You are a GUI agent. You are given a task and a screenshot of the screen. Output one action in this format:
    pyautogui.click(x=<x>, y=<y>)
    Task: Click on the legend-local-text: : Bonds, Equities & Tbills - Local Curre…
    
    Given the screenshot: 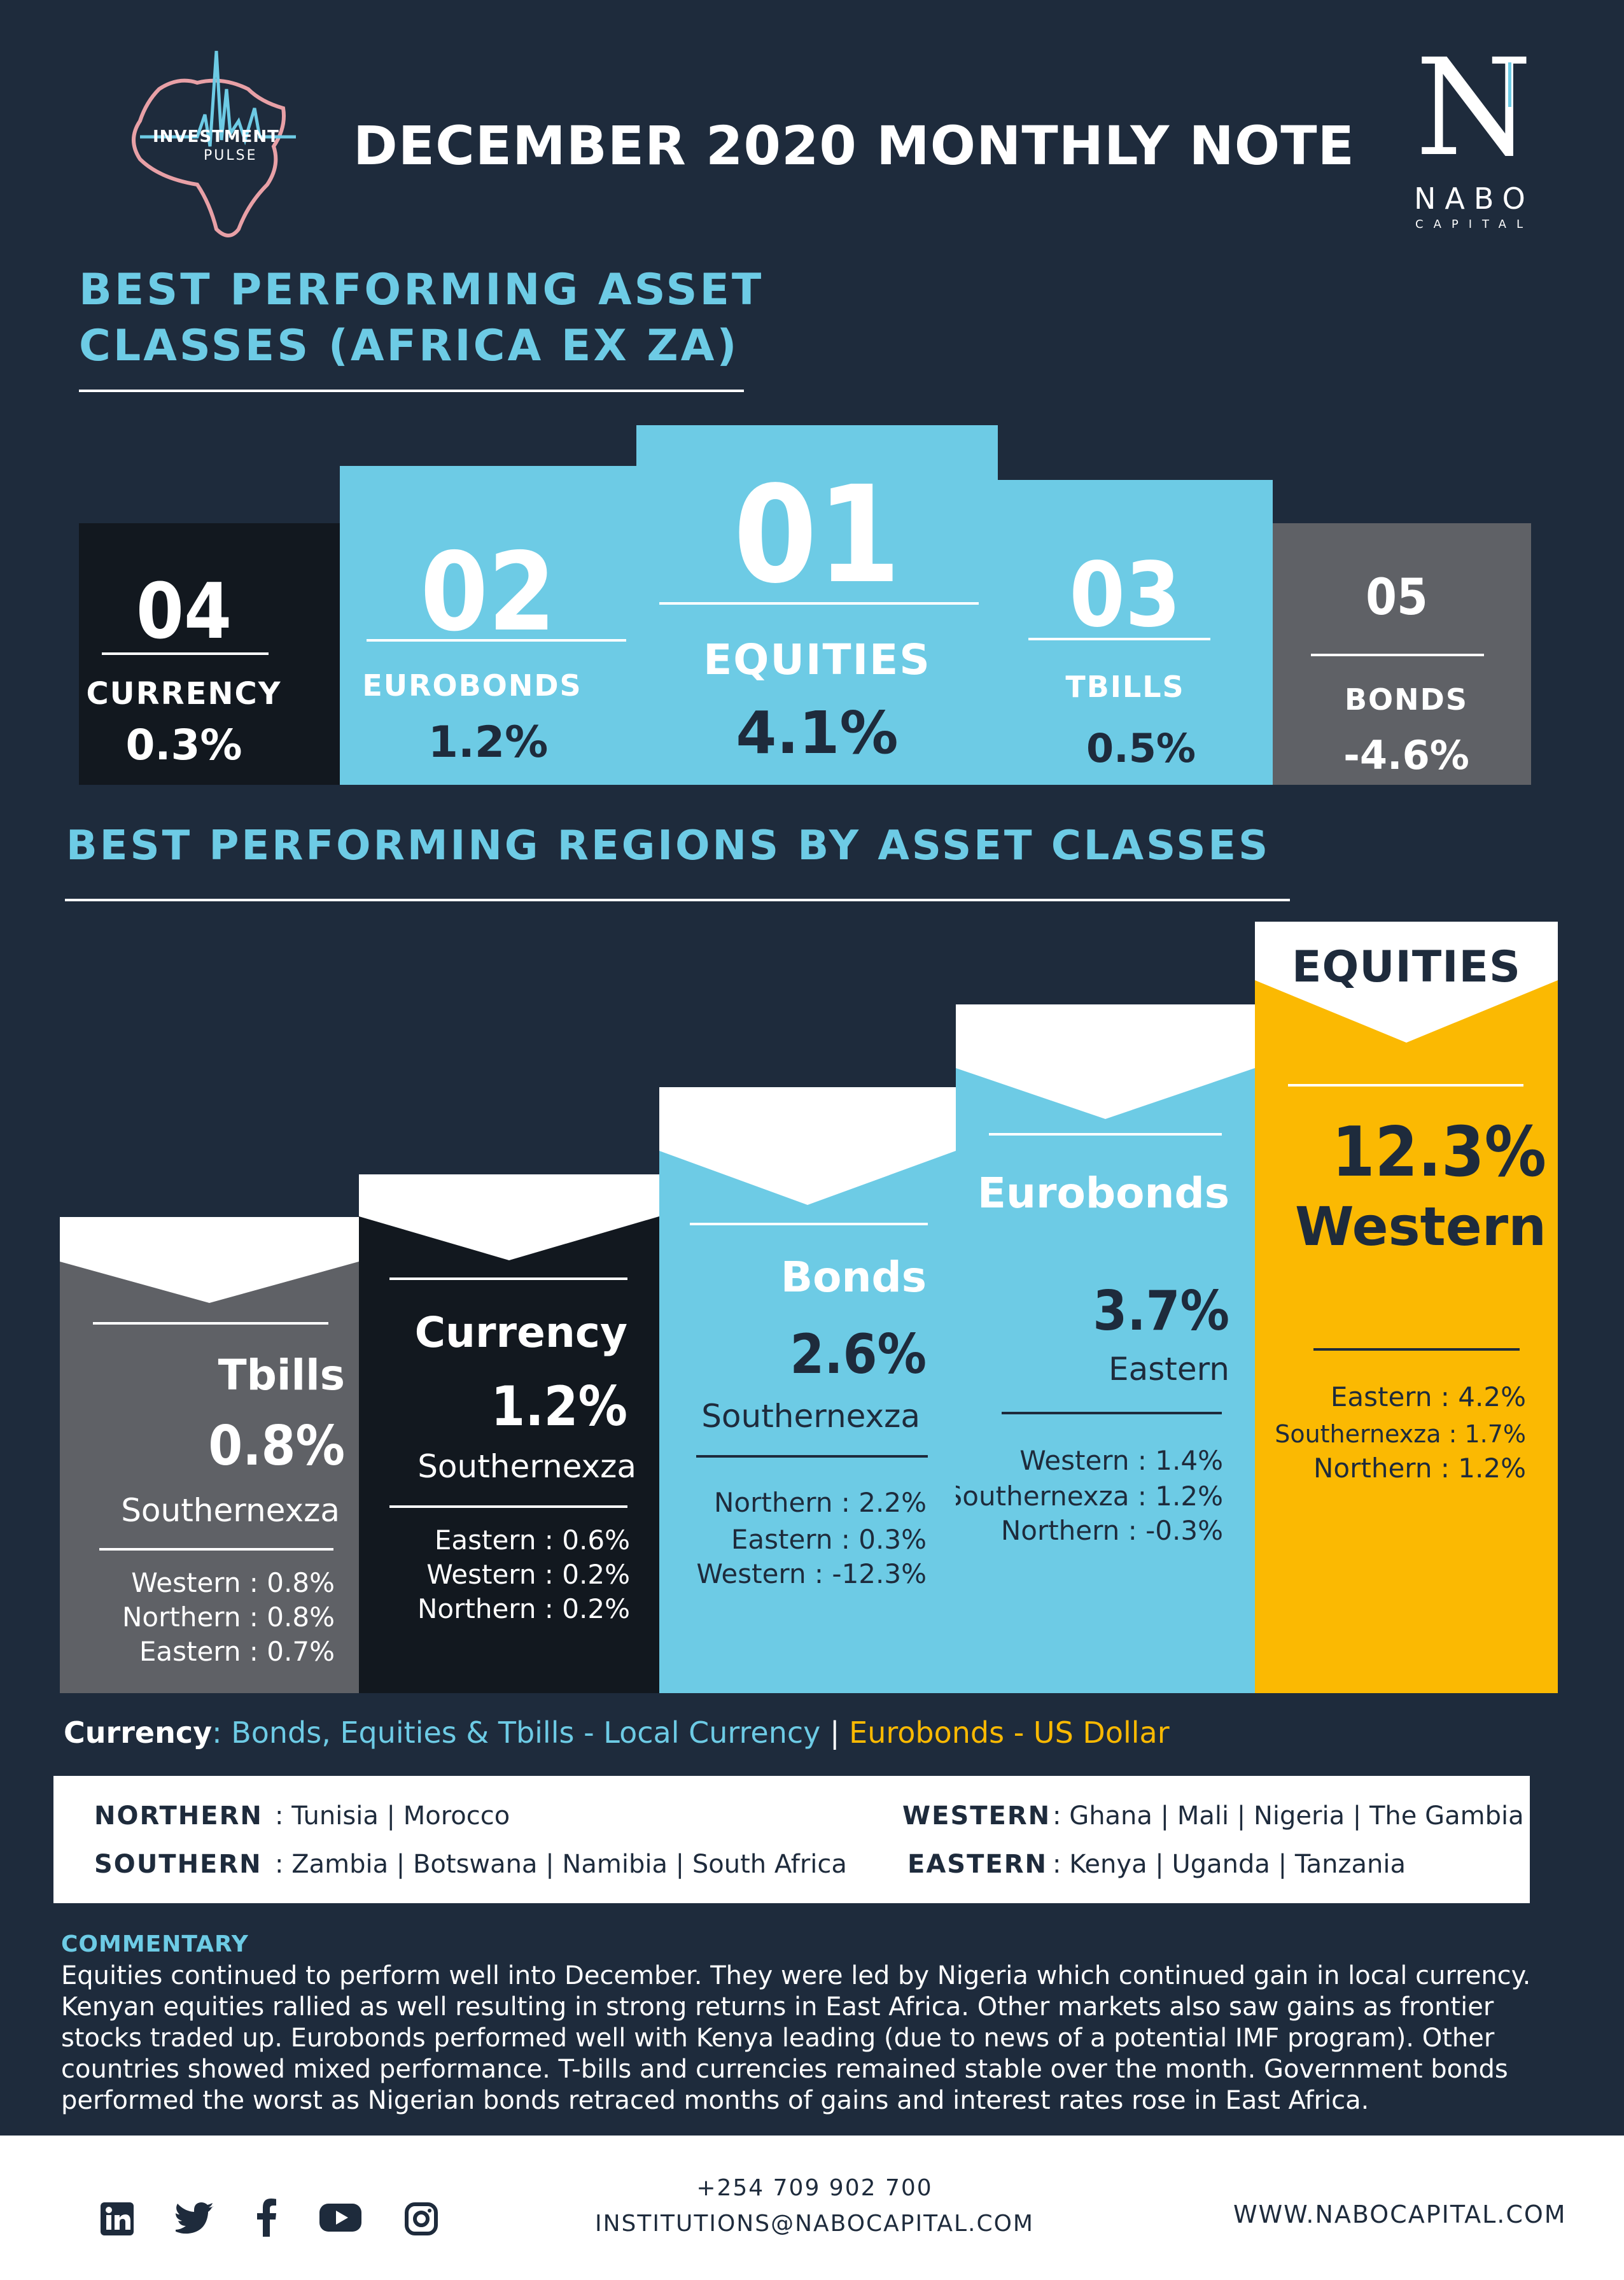 What is the action you would take?
    pyautogui.click(x=516, y=1733)
    